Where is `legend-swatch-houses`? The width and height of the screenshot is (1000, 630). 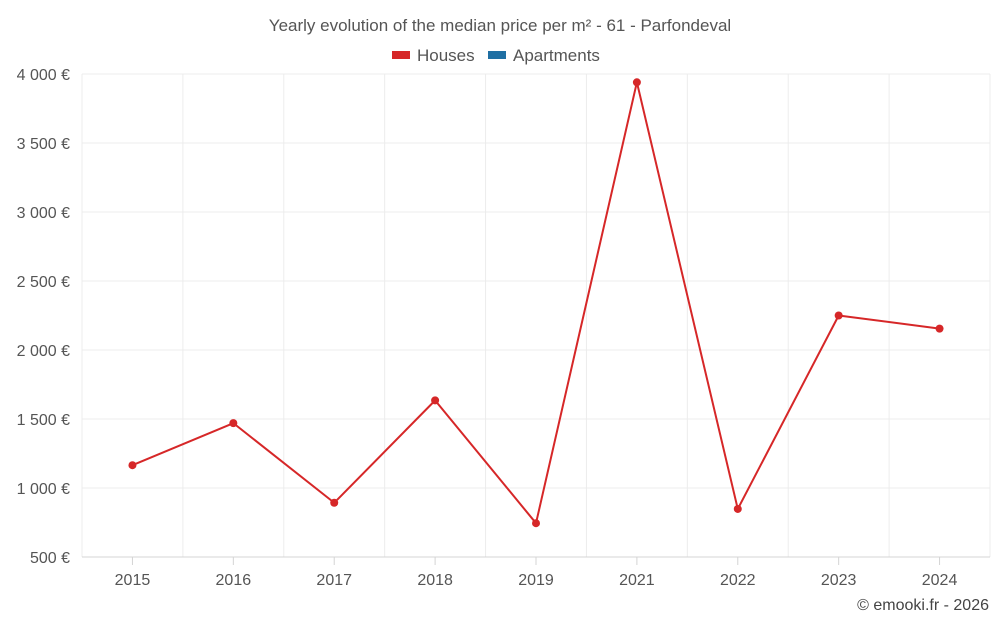 legend-swatch-houses is located at coordinates (401, 55).